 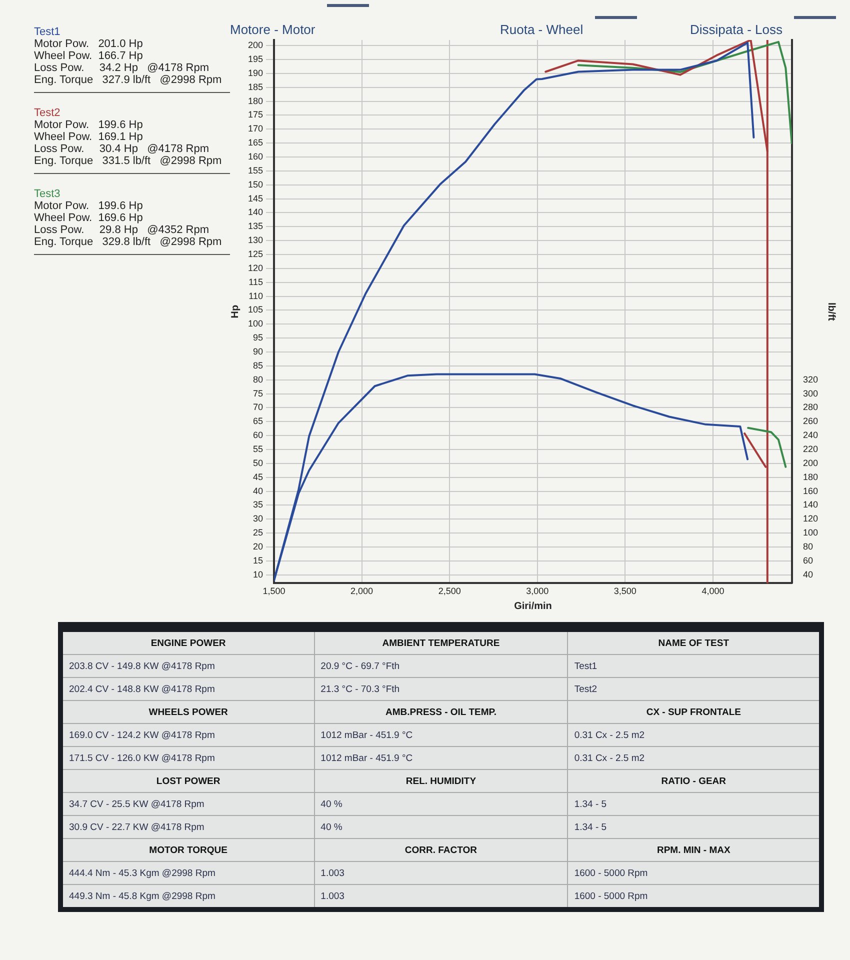 I want to click on y-tick-label: 35, so click(x=258, y=505).